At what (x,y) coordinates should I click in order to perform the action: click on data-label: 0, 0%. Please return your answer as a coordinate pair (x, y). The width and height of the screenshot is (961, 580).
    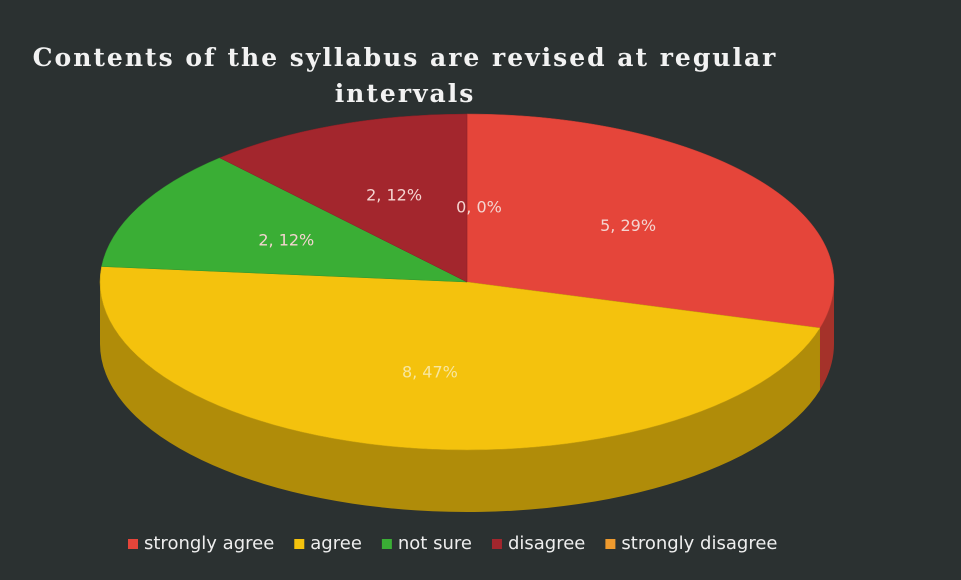
    Looking at the image, I should click on (479, 207).